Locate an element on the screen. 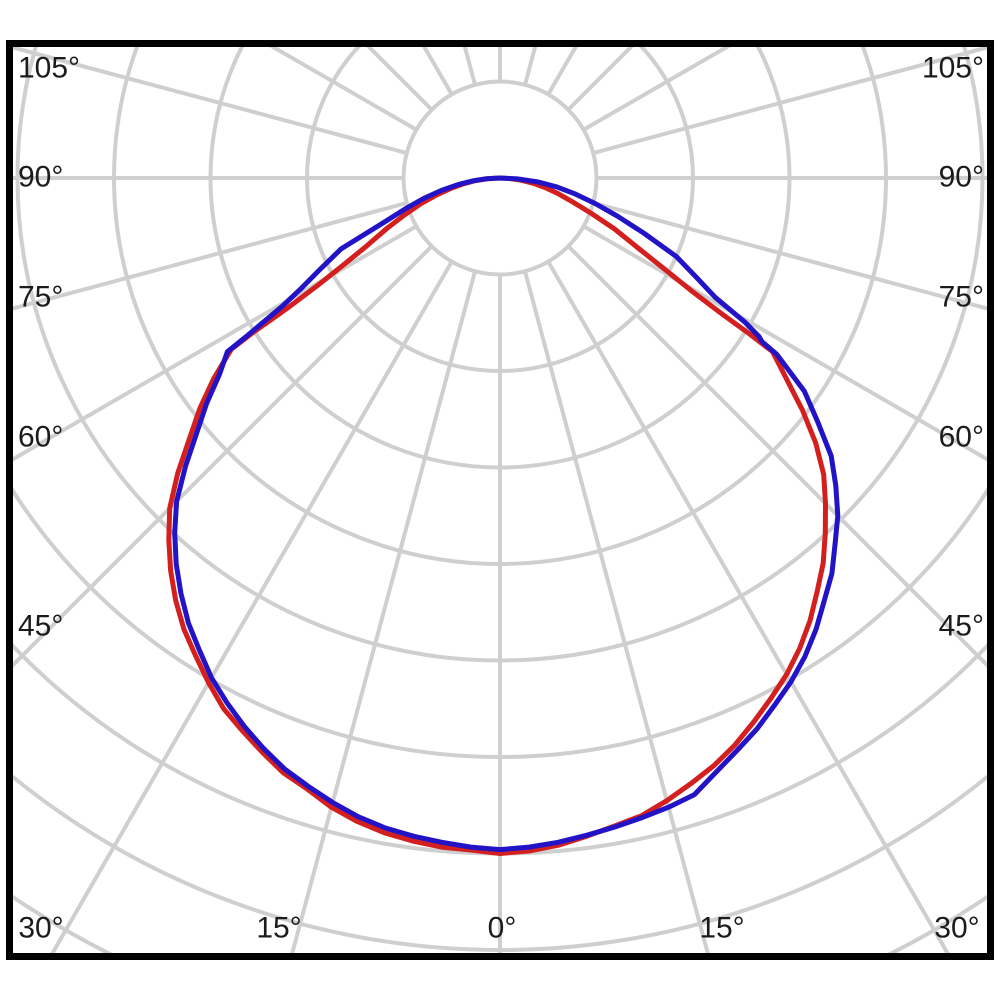 Image resolution: width=1000 pixels, height=1000 pixels. angle-label-right: 60° is located at coordinates (961, 437).